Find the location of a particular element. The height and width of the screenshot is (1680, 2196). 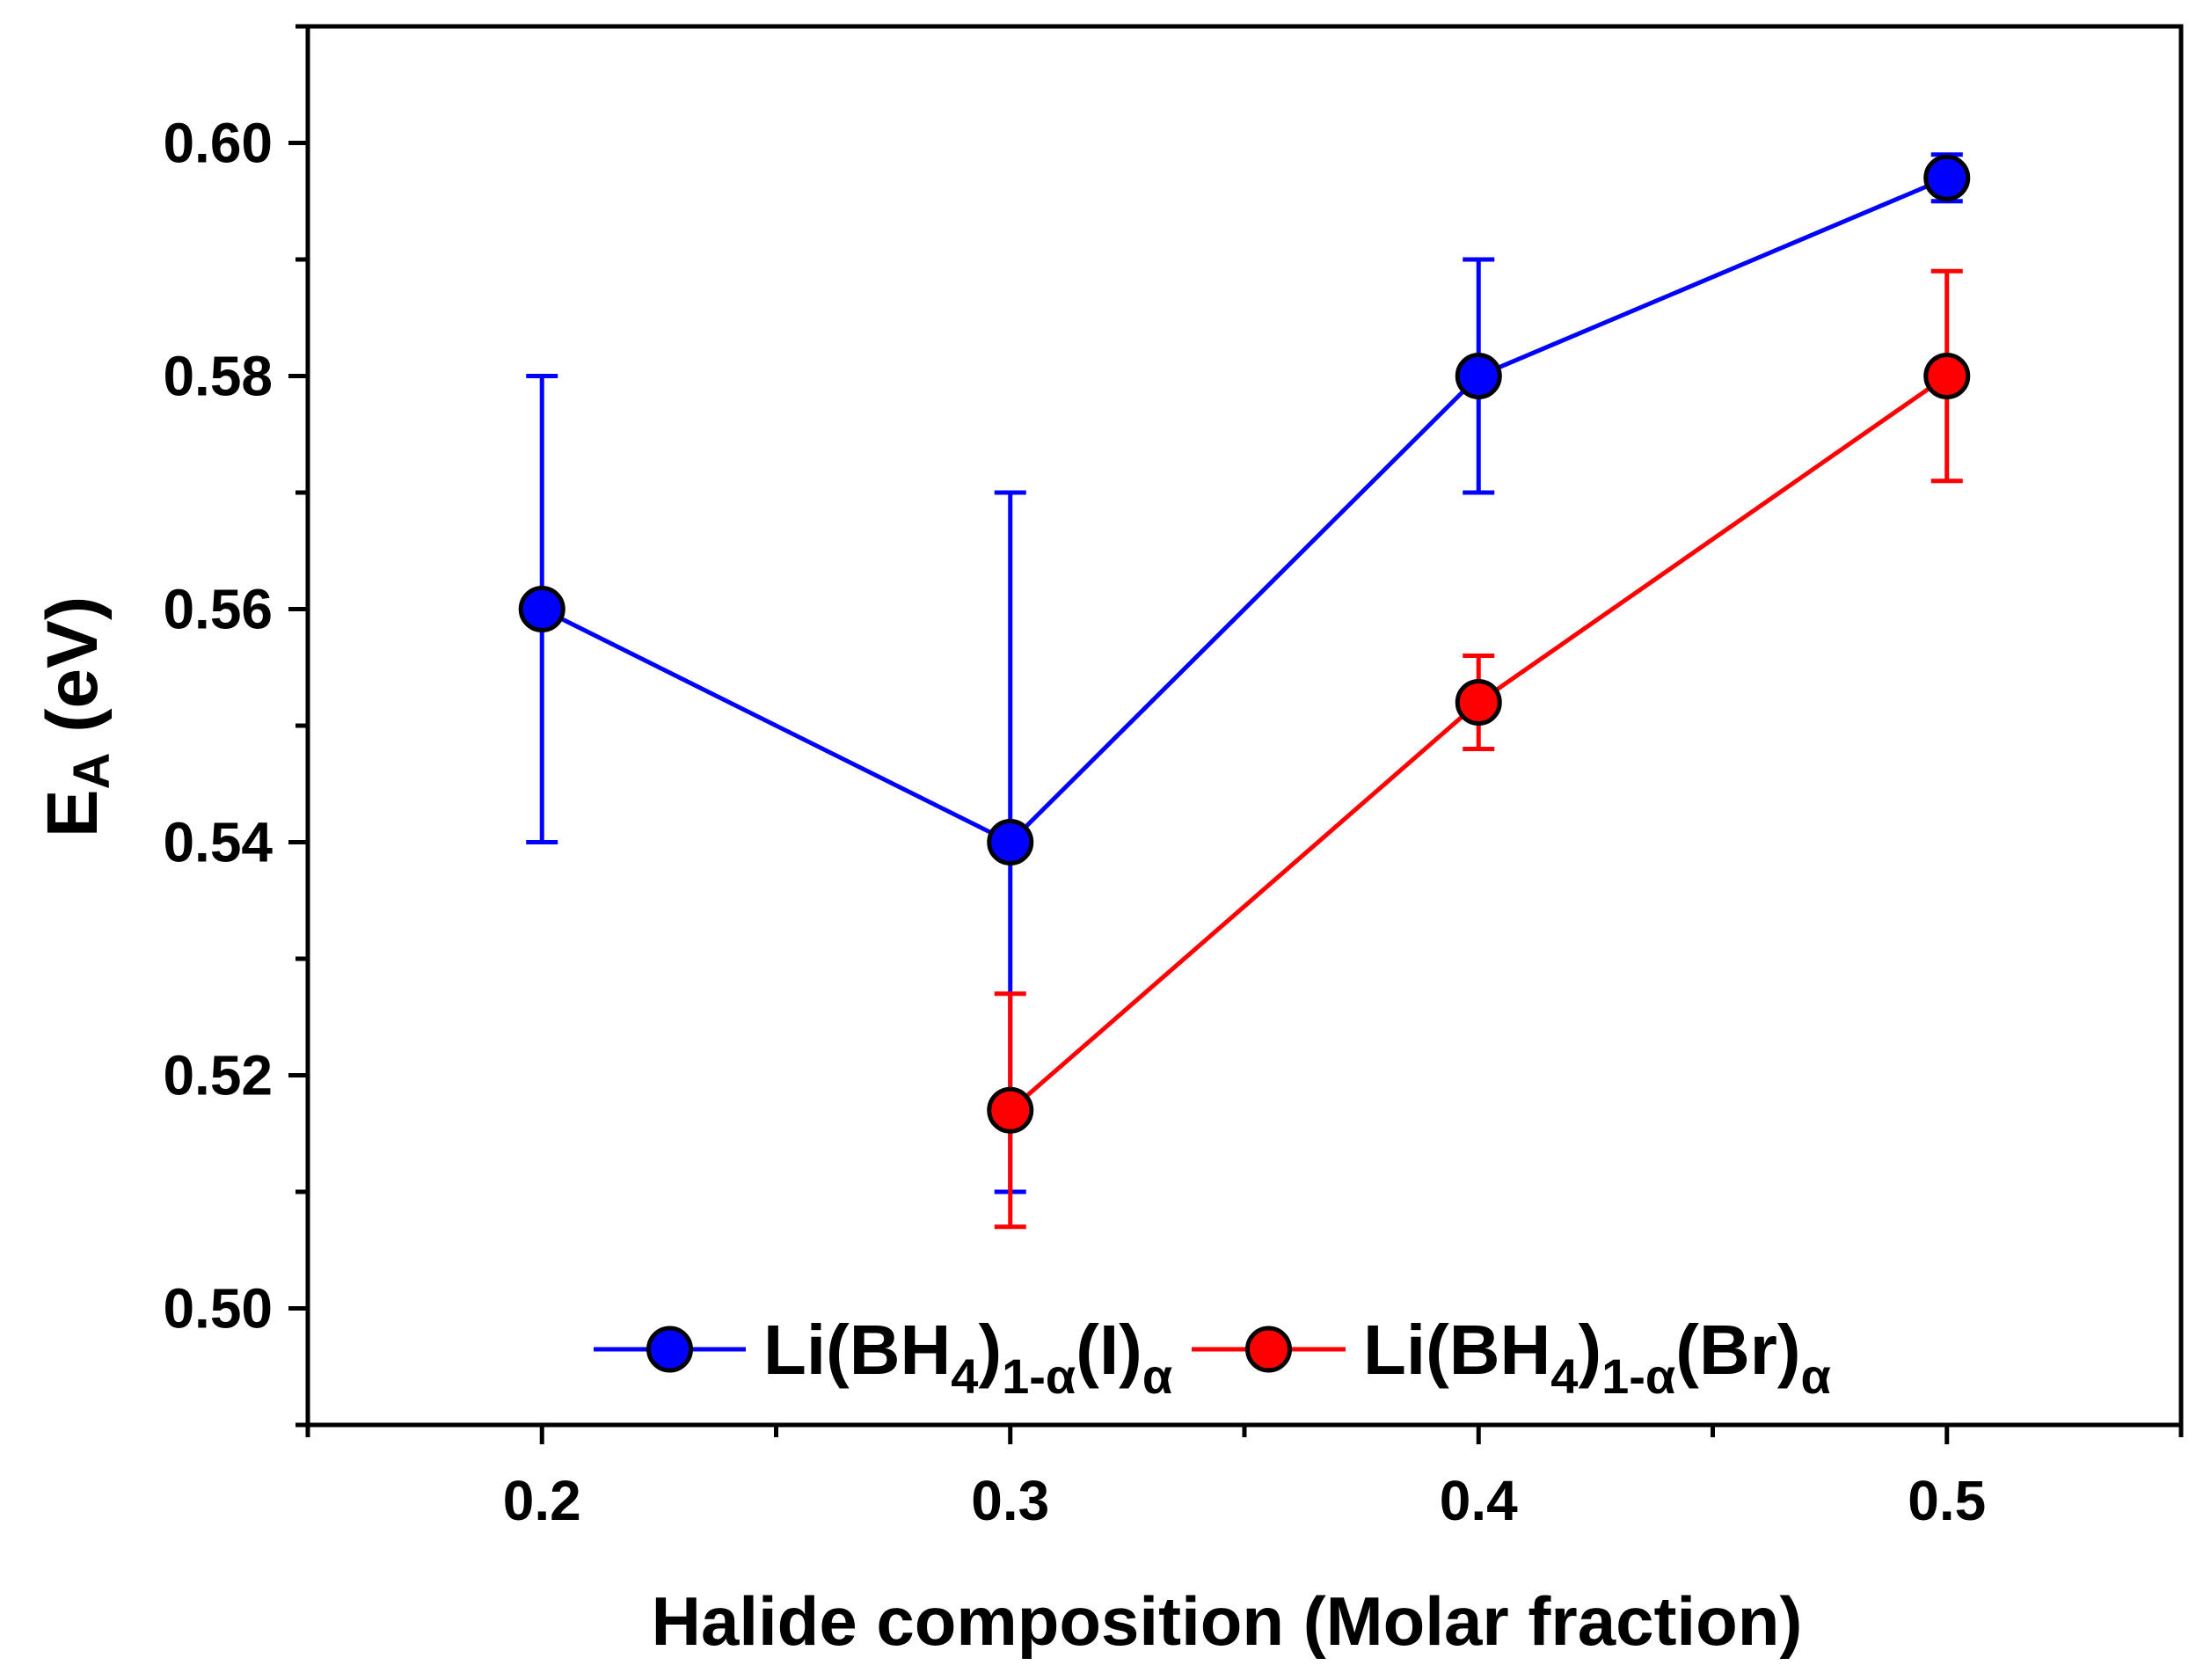

legend-label: Li(BH4)1-α(I)α is located at coordinates (967, 1357).